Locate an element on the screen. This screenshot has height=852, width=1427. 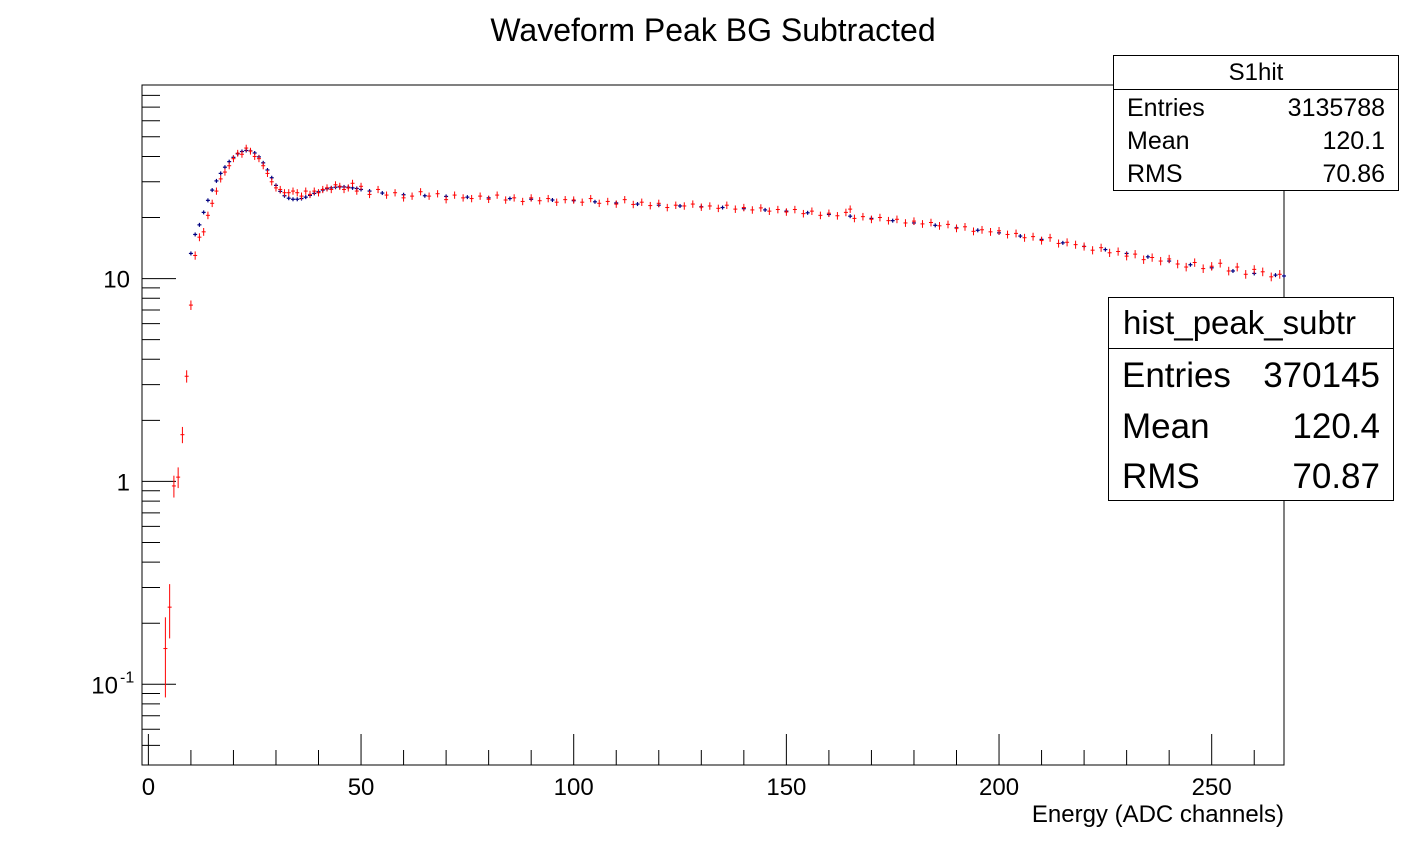
stats-row-rms: RMS 70.86 is located at coordinates (1256, 174).